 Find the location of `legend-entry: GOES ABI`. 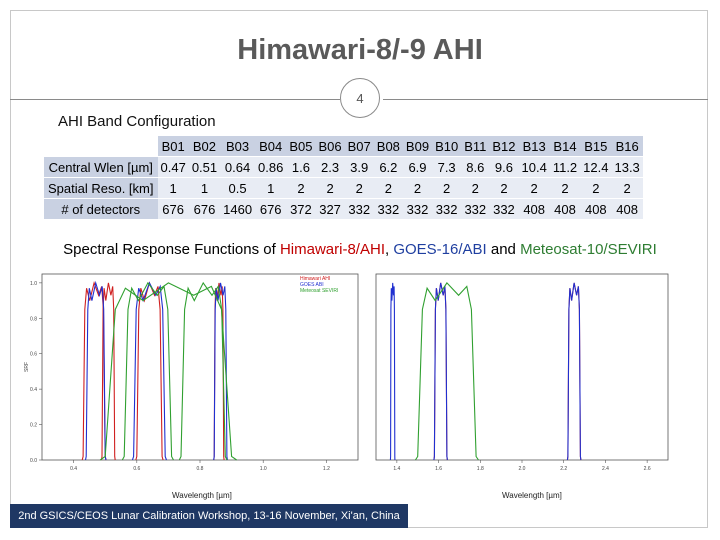

legend-entry: GOES ABI is located at coordinates (312, 285).